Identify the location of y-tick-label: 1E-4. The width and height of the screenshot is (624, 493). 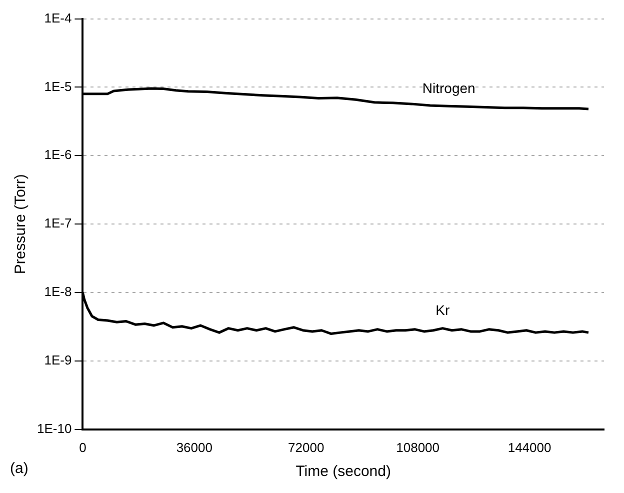
(58, 18).